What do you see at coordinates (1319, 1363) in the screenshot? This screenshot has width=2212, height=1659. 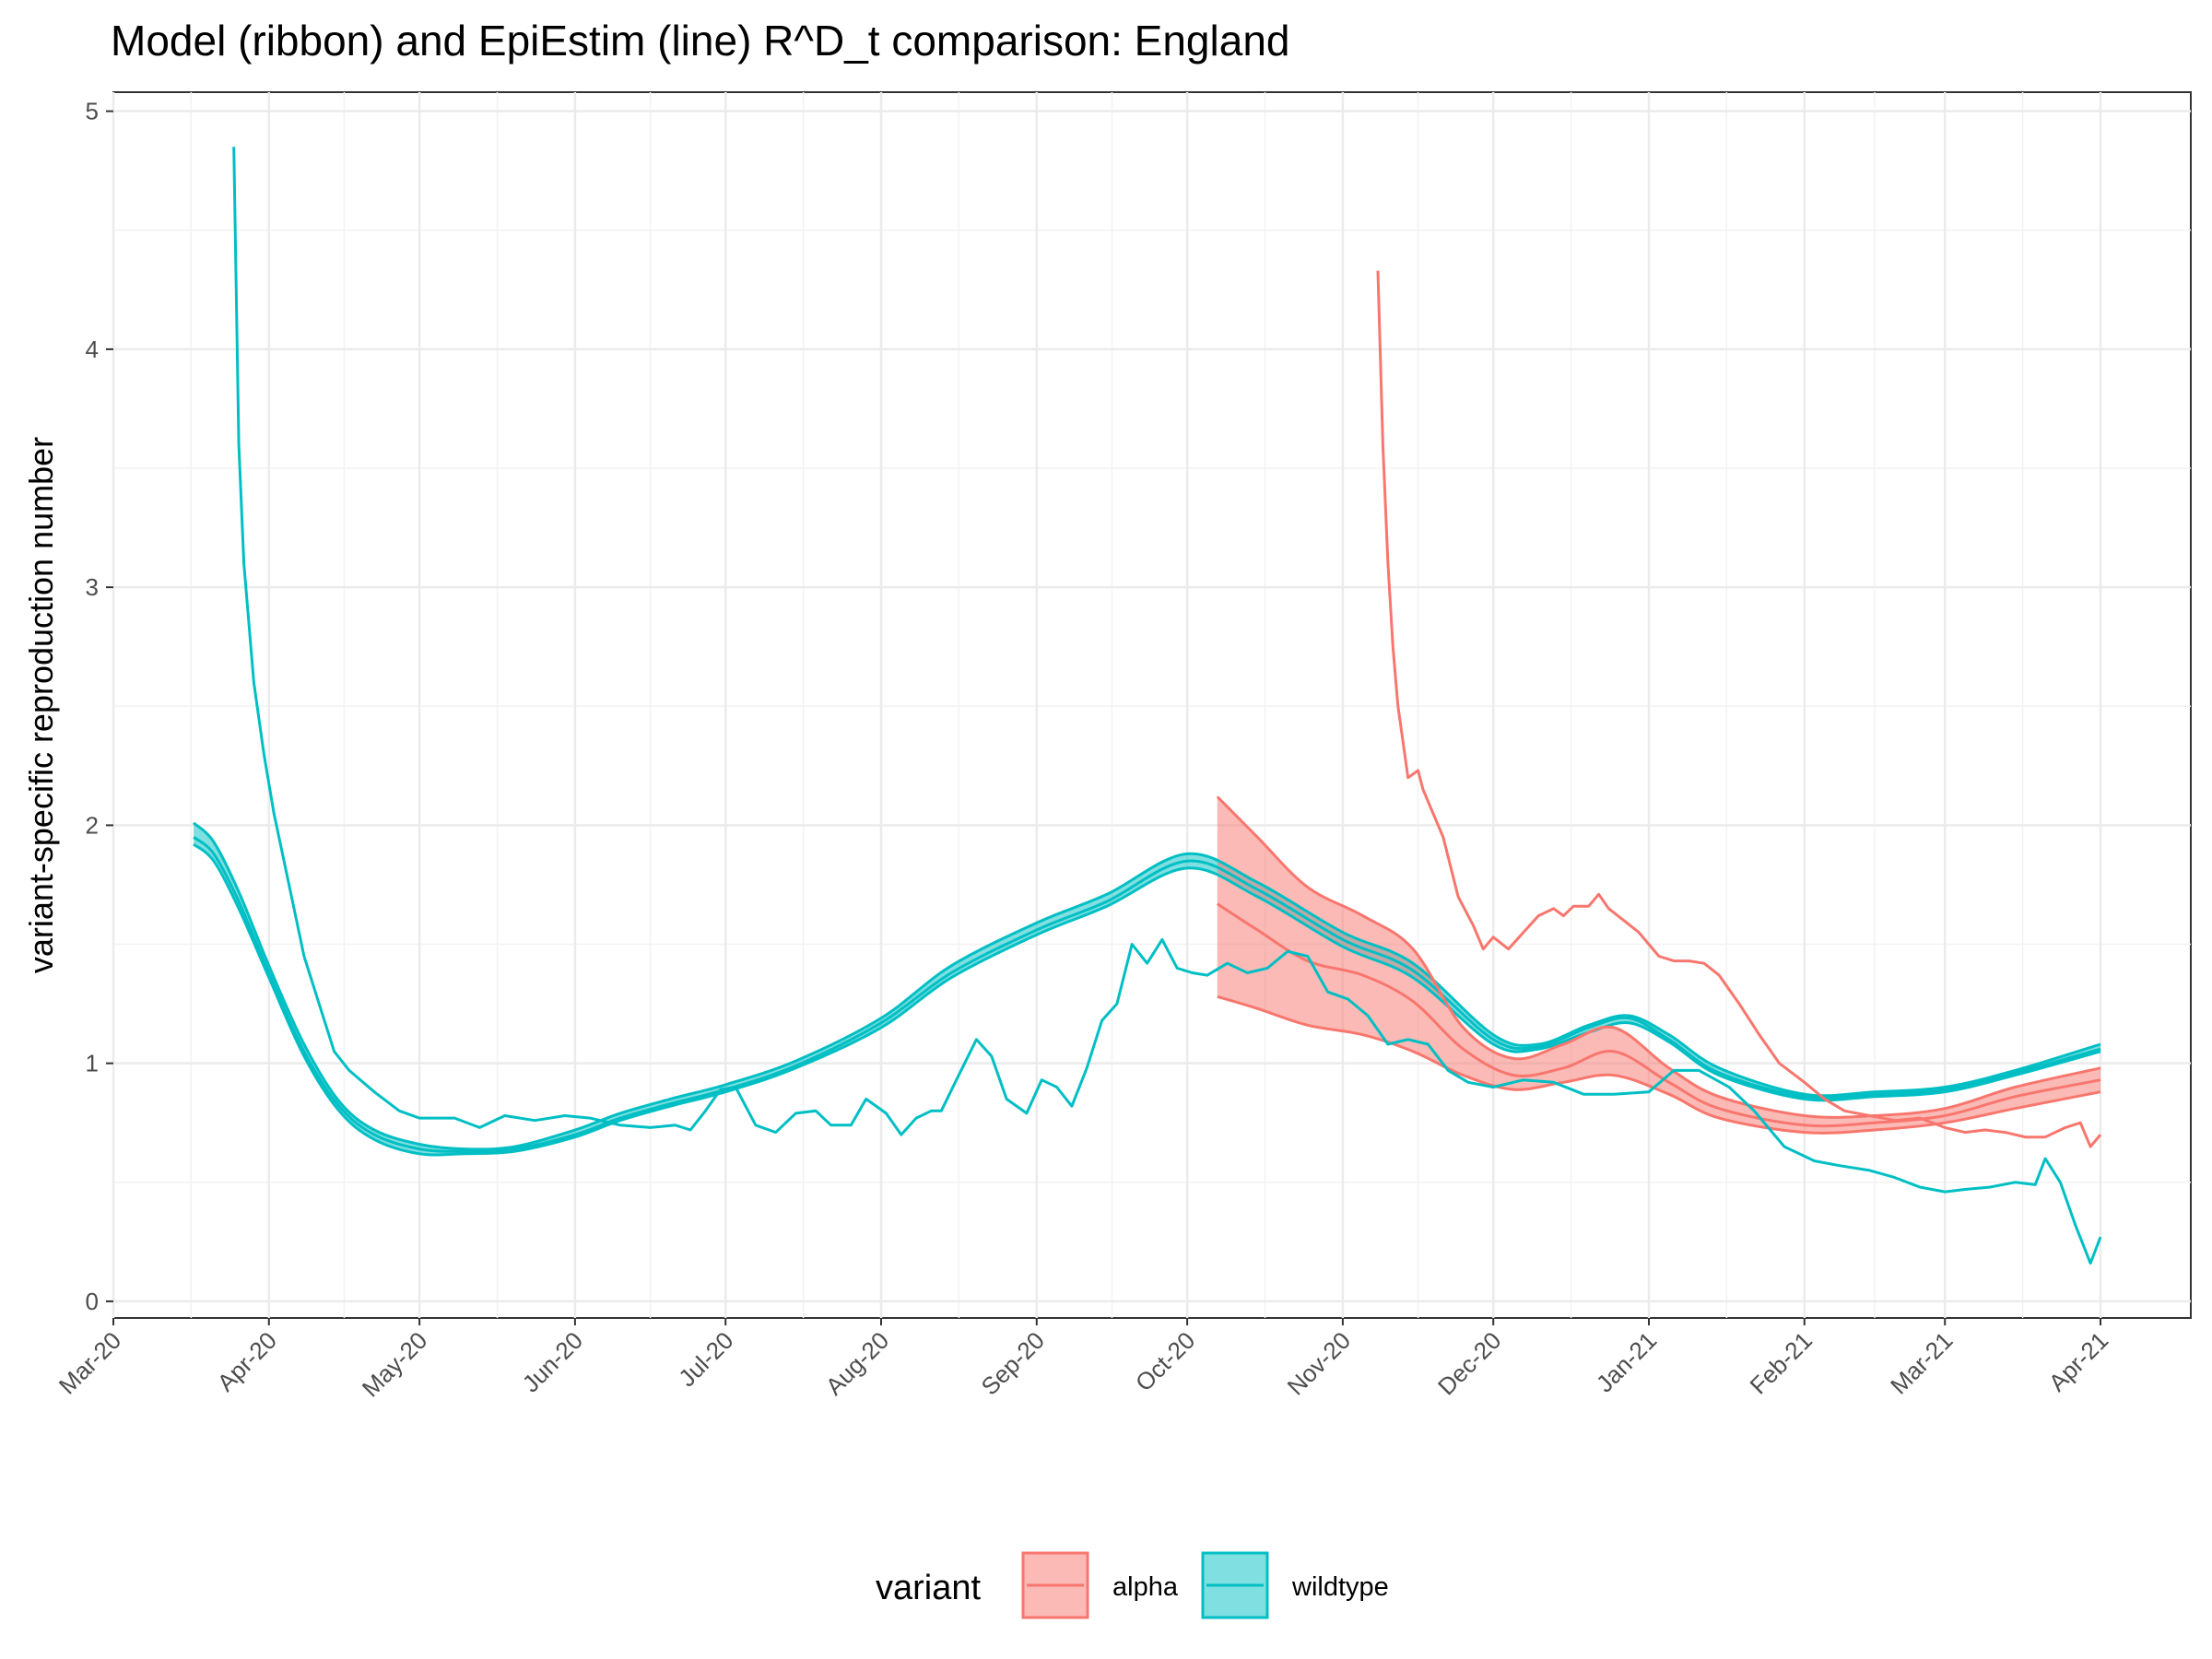 I see `x-tick-label: Nov-20` at bounding box center [1319, 1363].